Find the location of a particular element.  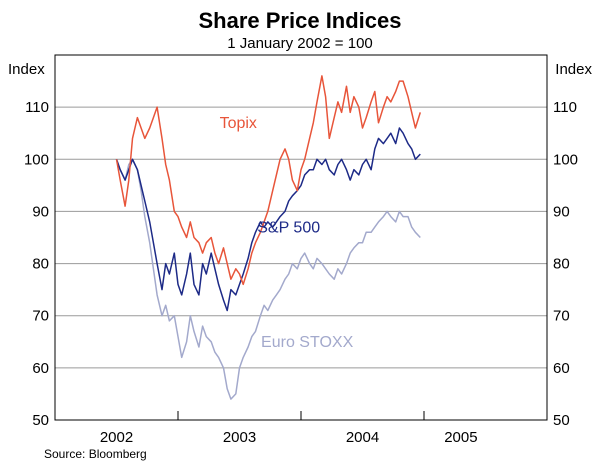

y-tick-left-80: 80 is located at coordinates (40, 264).